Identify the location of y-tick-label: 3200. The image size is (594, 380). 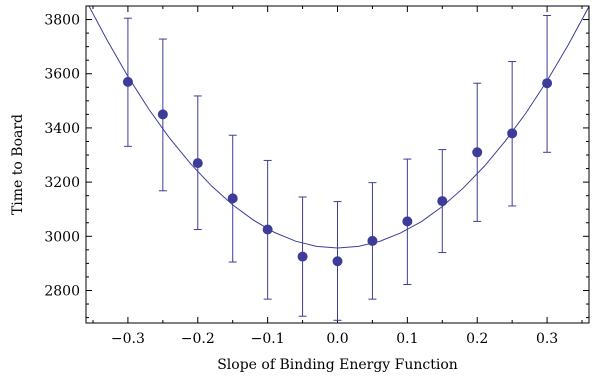
(62, 183).